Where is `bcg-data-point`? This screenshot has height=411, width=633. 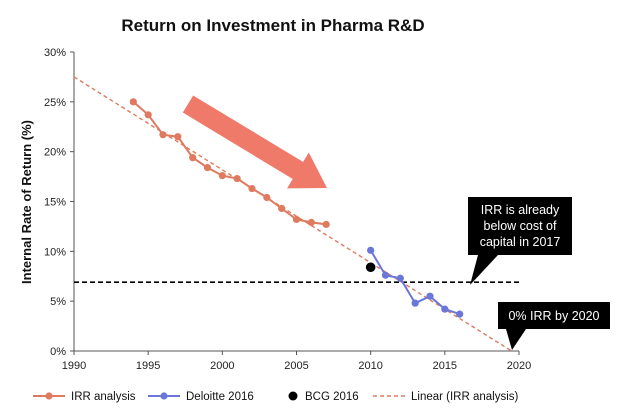
bcg-data-point is located at coordinates (370, 267).